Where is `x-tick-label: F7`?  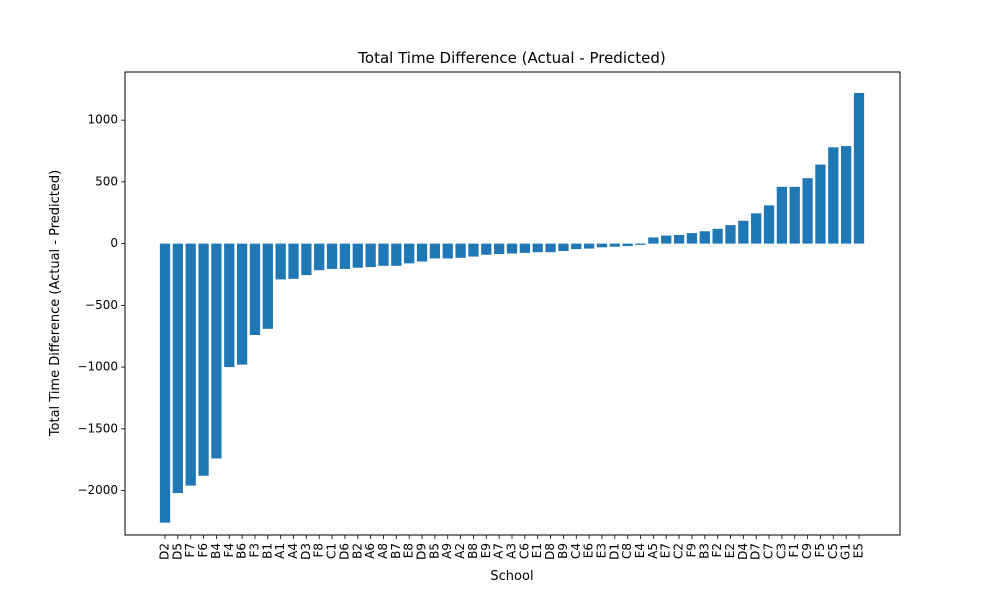 x-tick-label: F7 is located at coordinates (190, 550).